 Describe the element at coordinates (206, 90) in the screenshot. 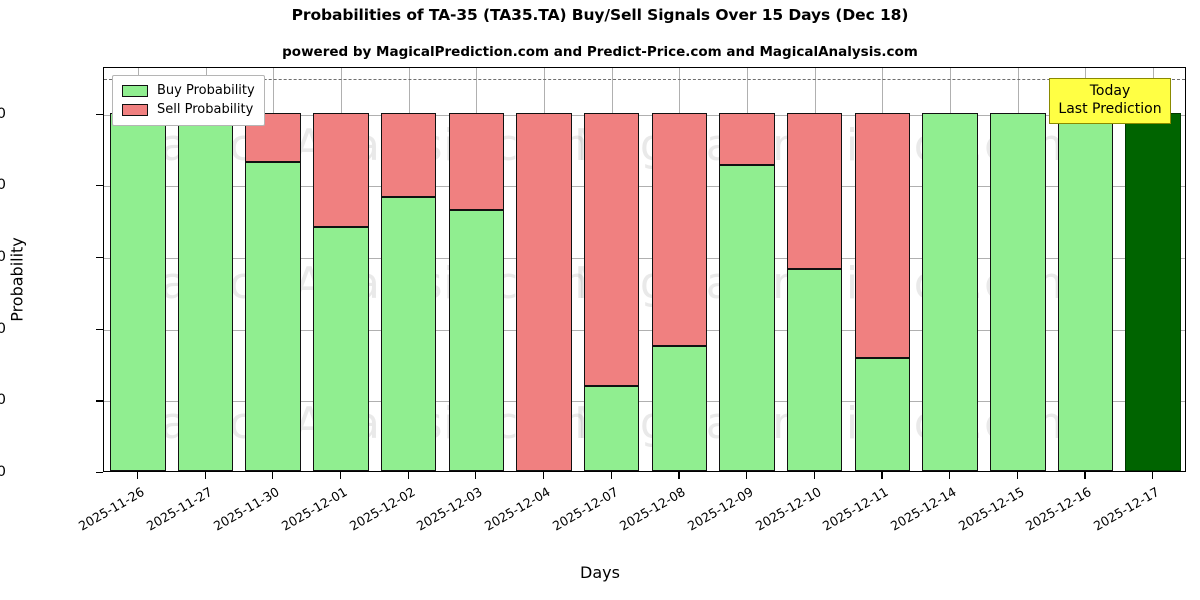

I see `legend-label-buy: Buy Probability` at that location.